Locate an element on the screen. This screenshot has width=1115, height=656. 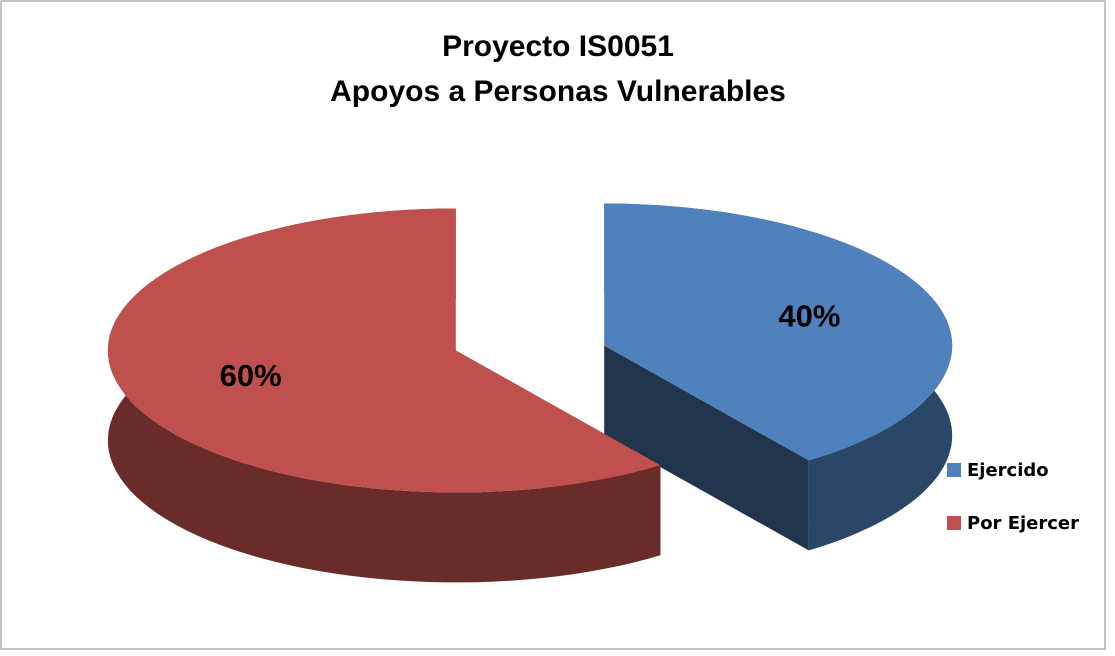
slice-side is located at coordinates (706, 448).